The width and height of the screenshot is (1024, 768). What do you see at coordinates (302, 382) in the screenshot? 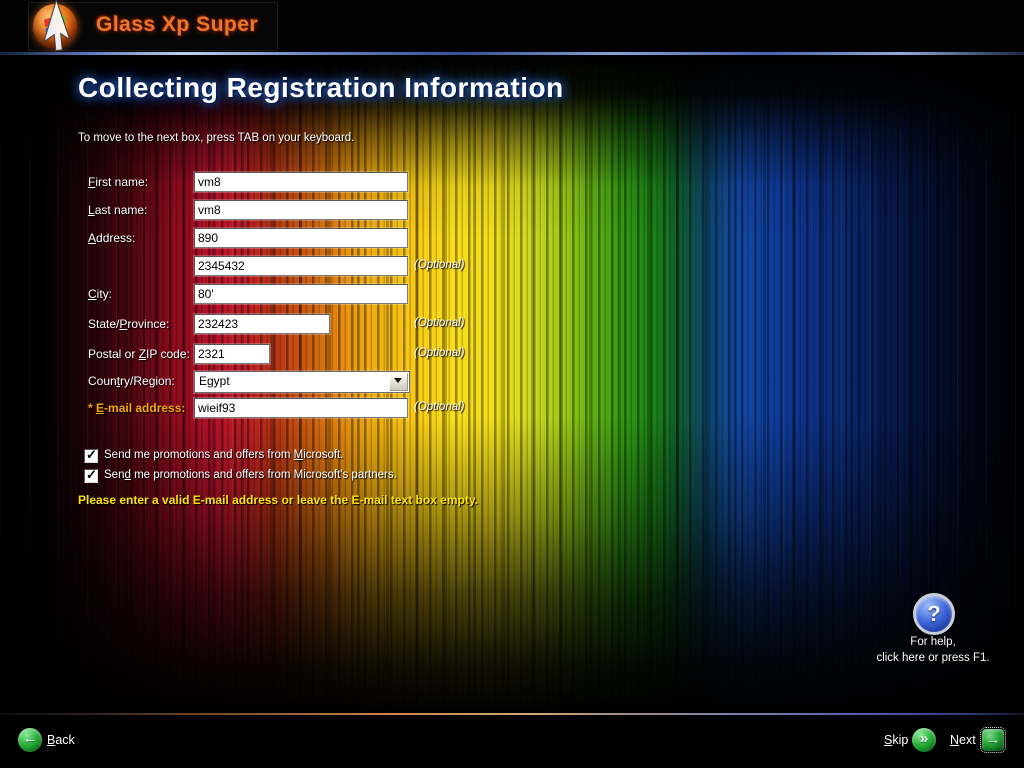
I see `country-dropdown: Egypt` at bounding box center [302, 382].